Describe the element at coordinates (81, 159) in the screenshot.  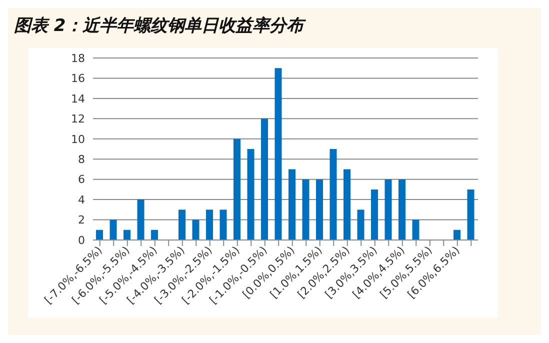
I see `y-tick-label: 8` at that location.